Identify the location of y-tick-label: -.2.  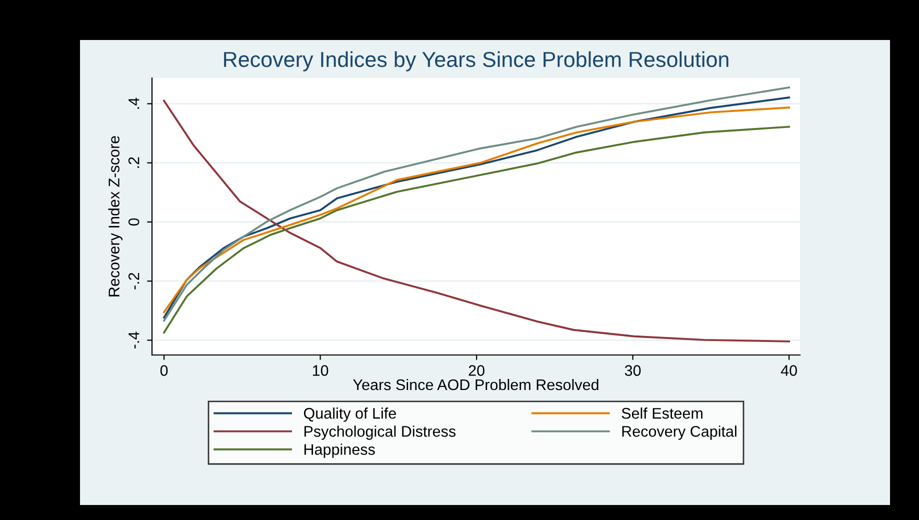
(134, 281).